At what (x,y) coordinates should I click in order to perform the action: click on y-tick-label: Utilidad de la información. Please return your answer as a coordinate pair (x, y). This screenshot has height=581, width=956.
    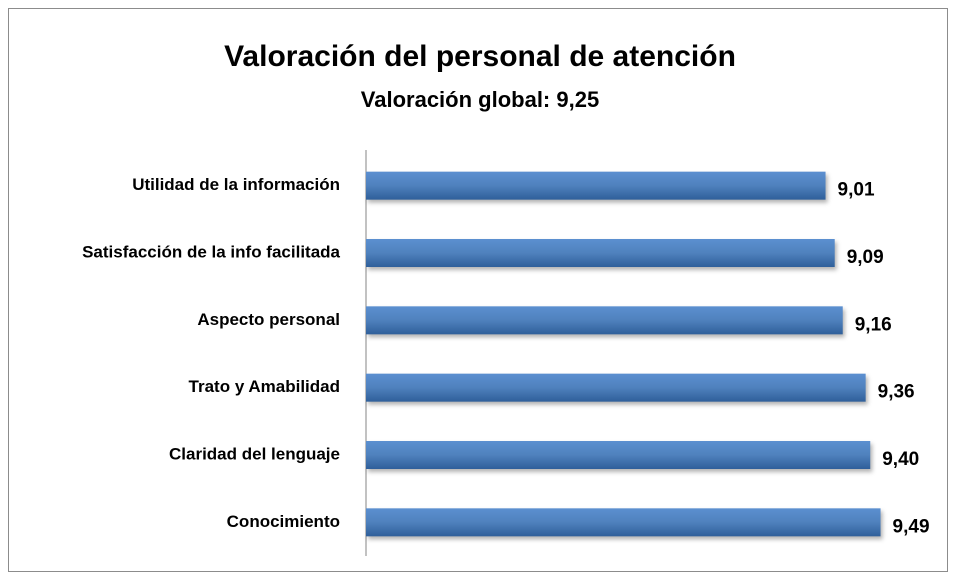
    Looking at the image, I should click on (236, 184).